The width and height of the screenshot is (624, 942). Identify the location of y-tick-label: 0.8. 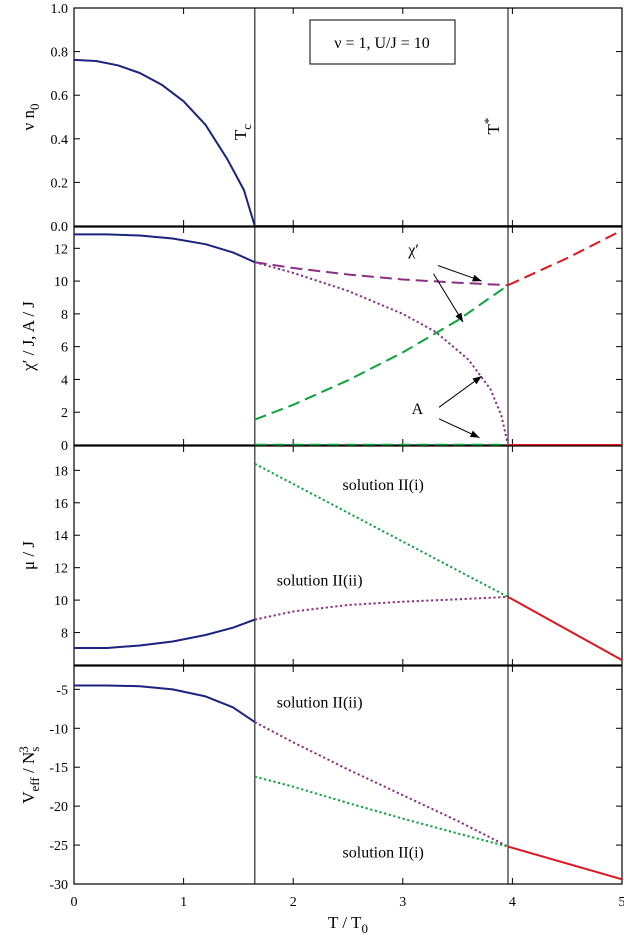
(60, 53).